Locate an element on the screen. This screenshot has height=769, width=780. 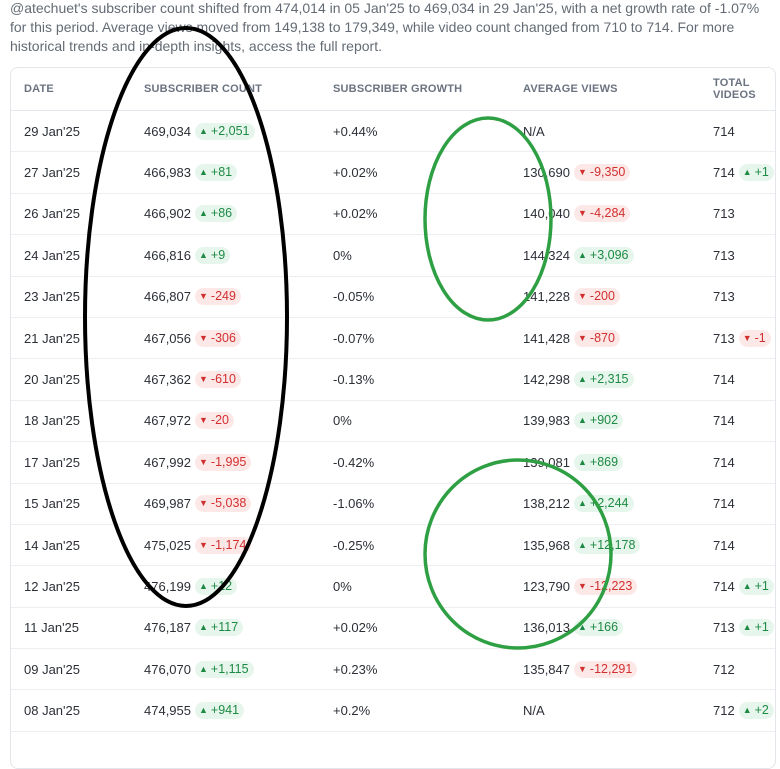
delta-value: +9 is located at coordinates (218, 254).